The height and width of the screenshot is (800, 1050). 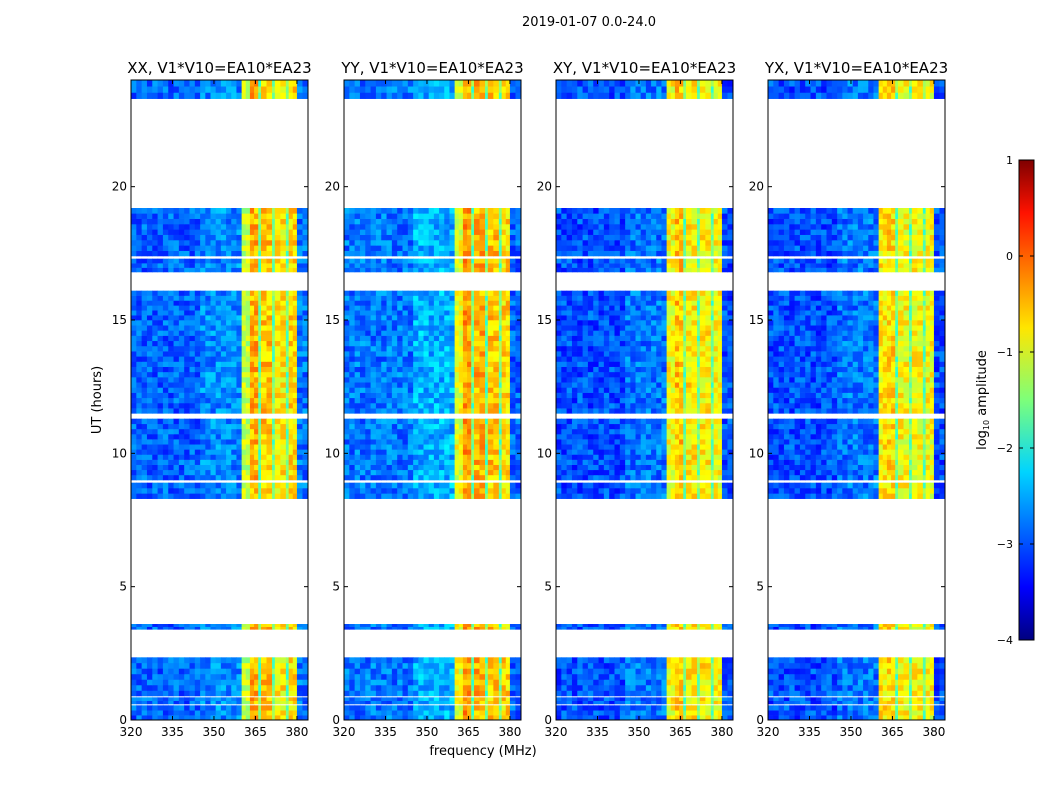 What do you see at coordinates (427, 732) in the screenshot?
I see `x-tick-label: 350` at bounding box center [427, 732].